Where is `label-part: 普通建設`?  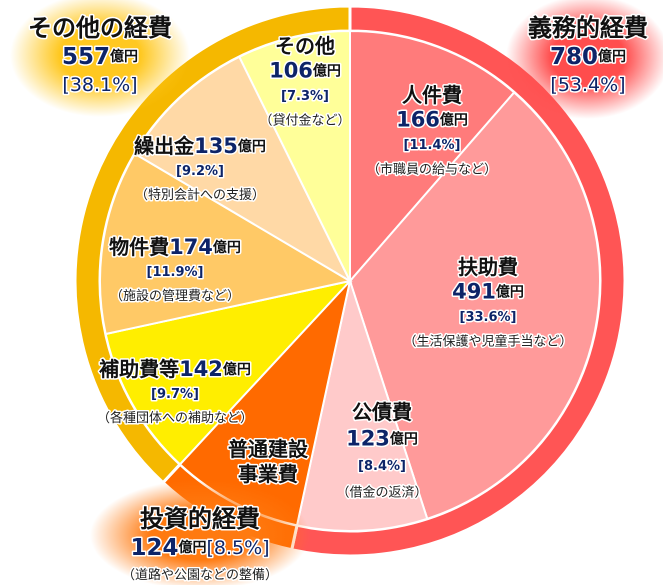
label-part: 普通建設 is located at coordinates (268, 449).